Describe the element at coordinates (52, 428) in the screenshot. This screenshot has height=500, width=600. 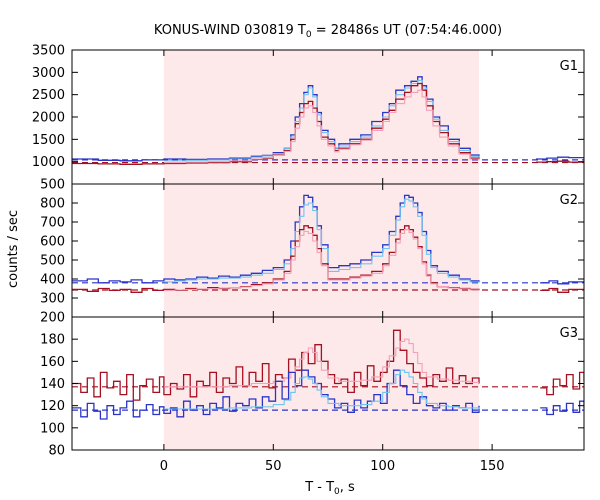
I see `y-tick-label: 100` at that location.